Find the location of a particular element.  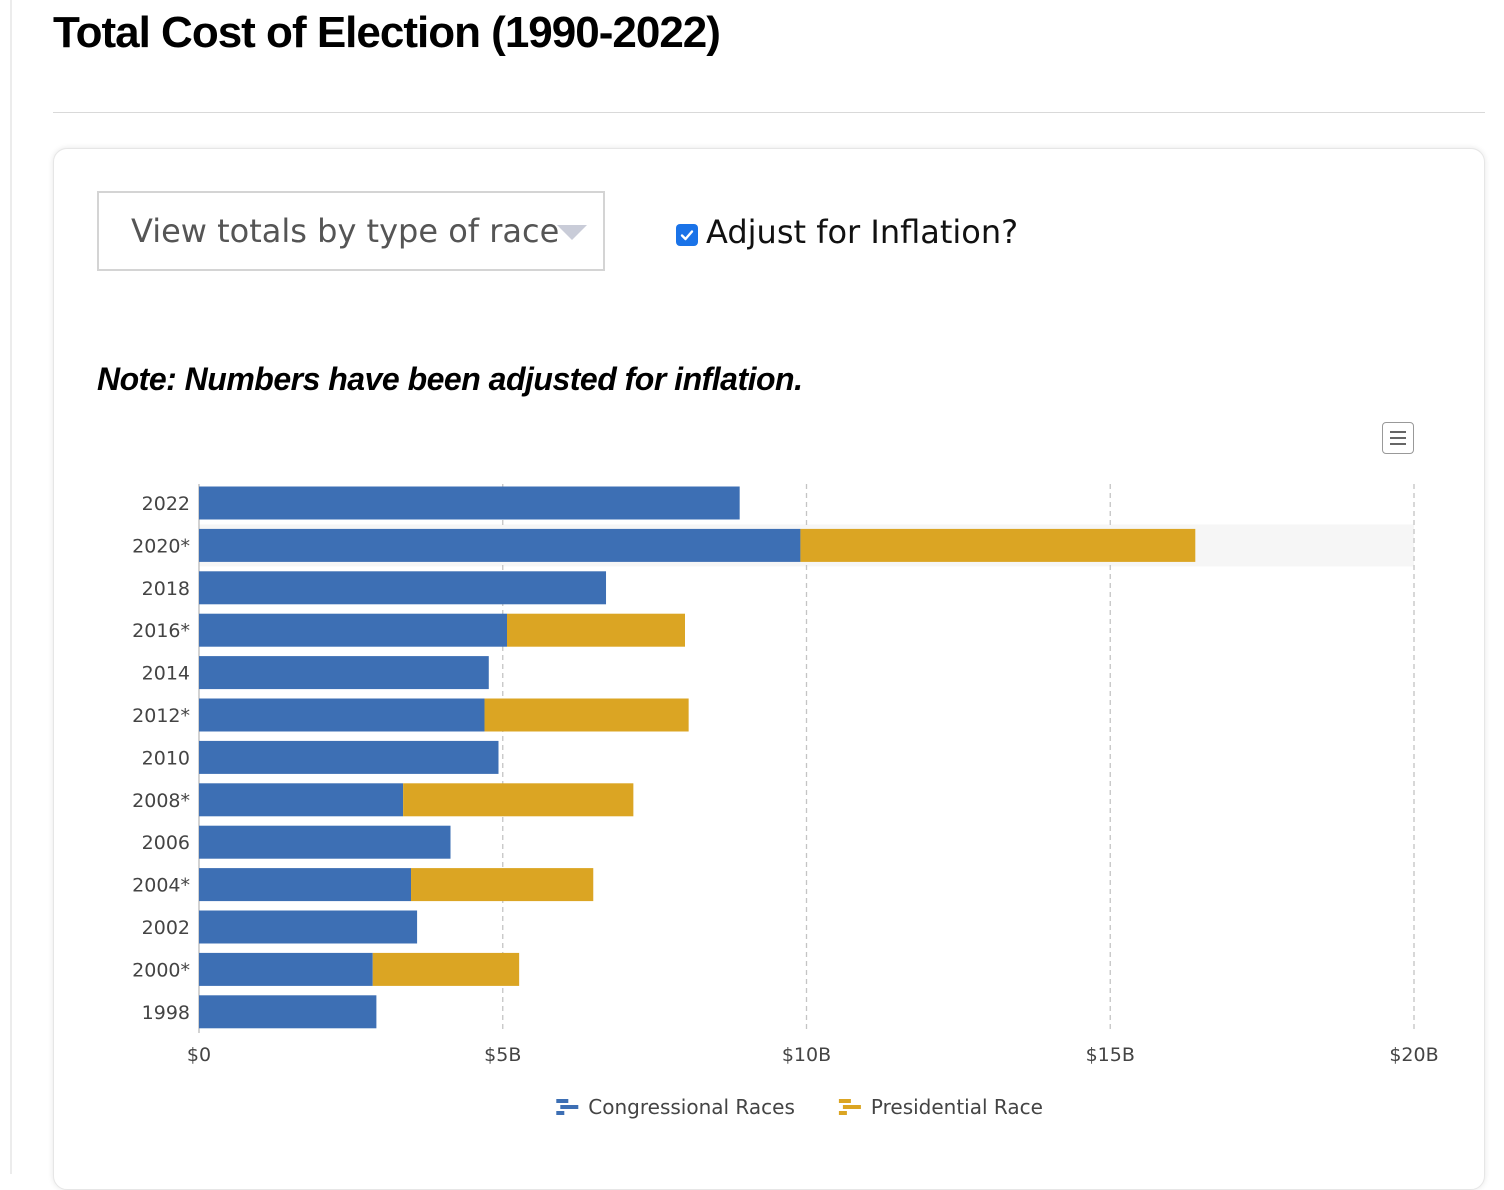

page-left-rule is located at coordinates (11, 587).